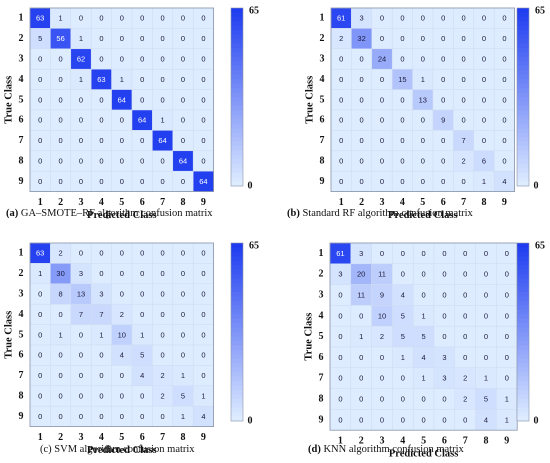 Image resolution: width=550 pixels, height=463 pixels. What do you see at coordinates (341, 18) in the screenshot?
I see `cell-value-p2-r1-c1: 61` at bounding box center [341, 18].